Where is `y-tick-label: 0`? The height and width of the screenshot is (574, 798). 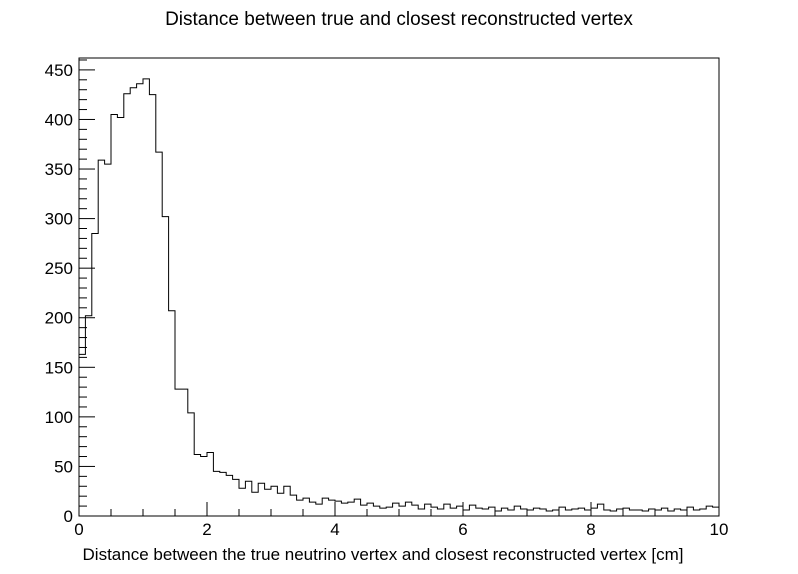
y-tick-label: 0 is located at coordinates (68, 516).